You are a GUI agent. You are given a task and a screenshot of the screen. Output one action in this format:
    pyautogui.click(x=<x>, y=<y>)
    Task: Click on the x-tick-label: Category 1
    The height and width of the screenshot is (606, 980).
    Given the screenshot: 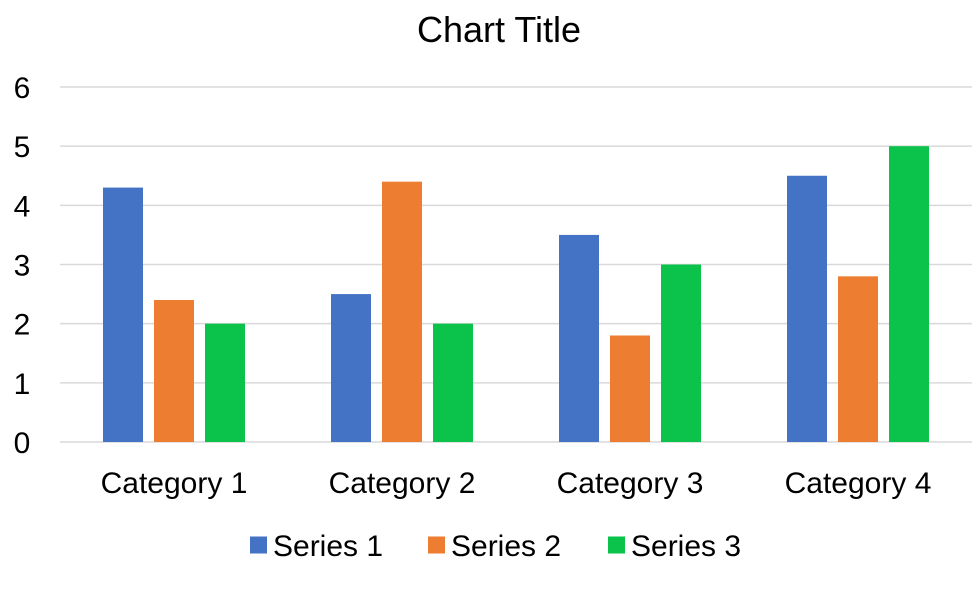 What is the action you would take?
    pyautogui.click(x=174, y=483)
    